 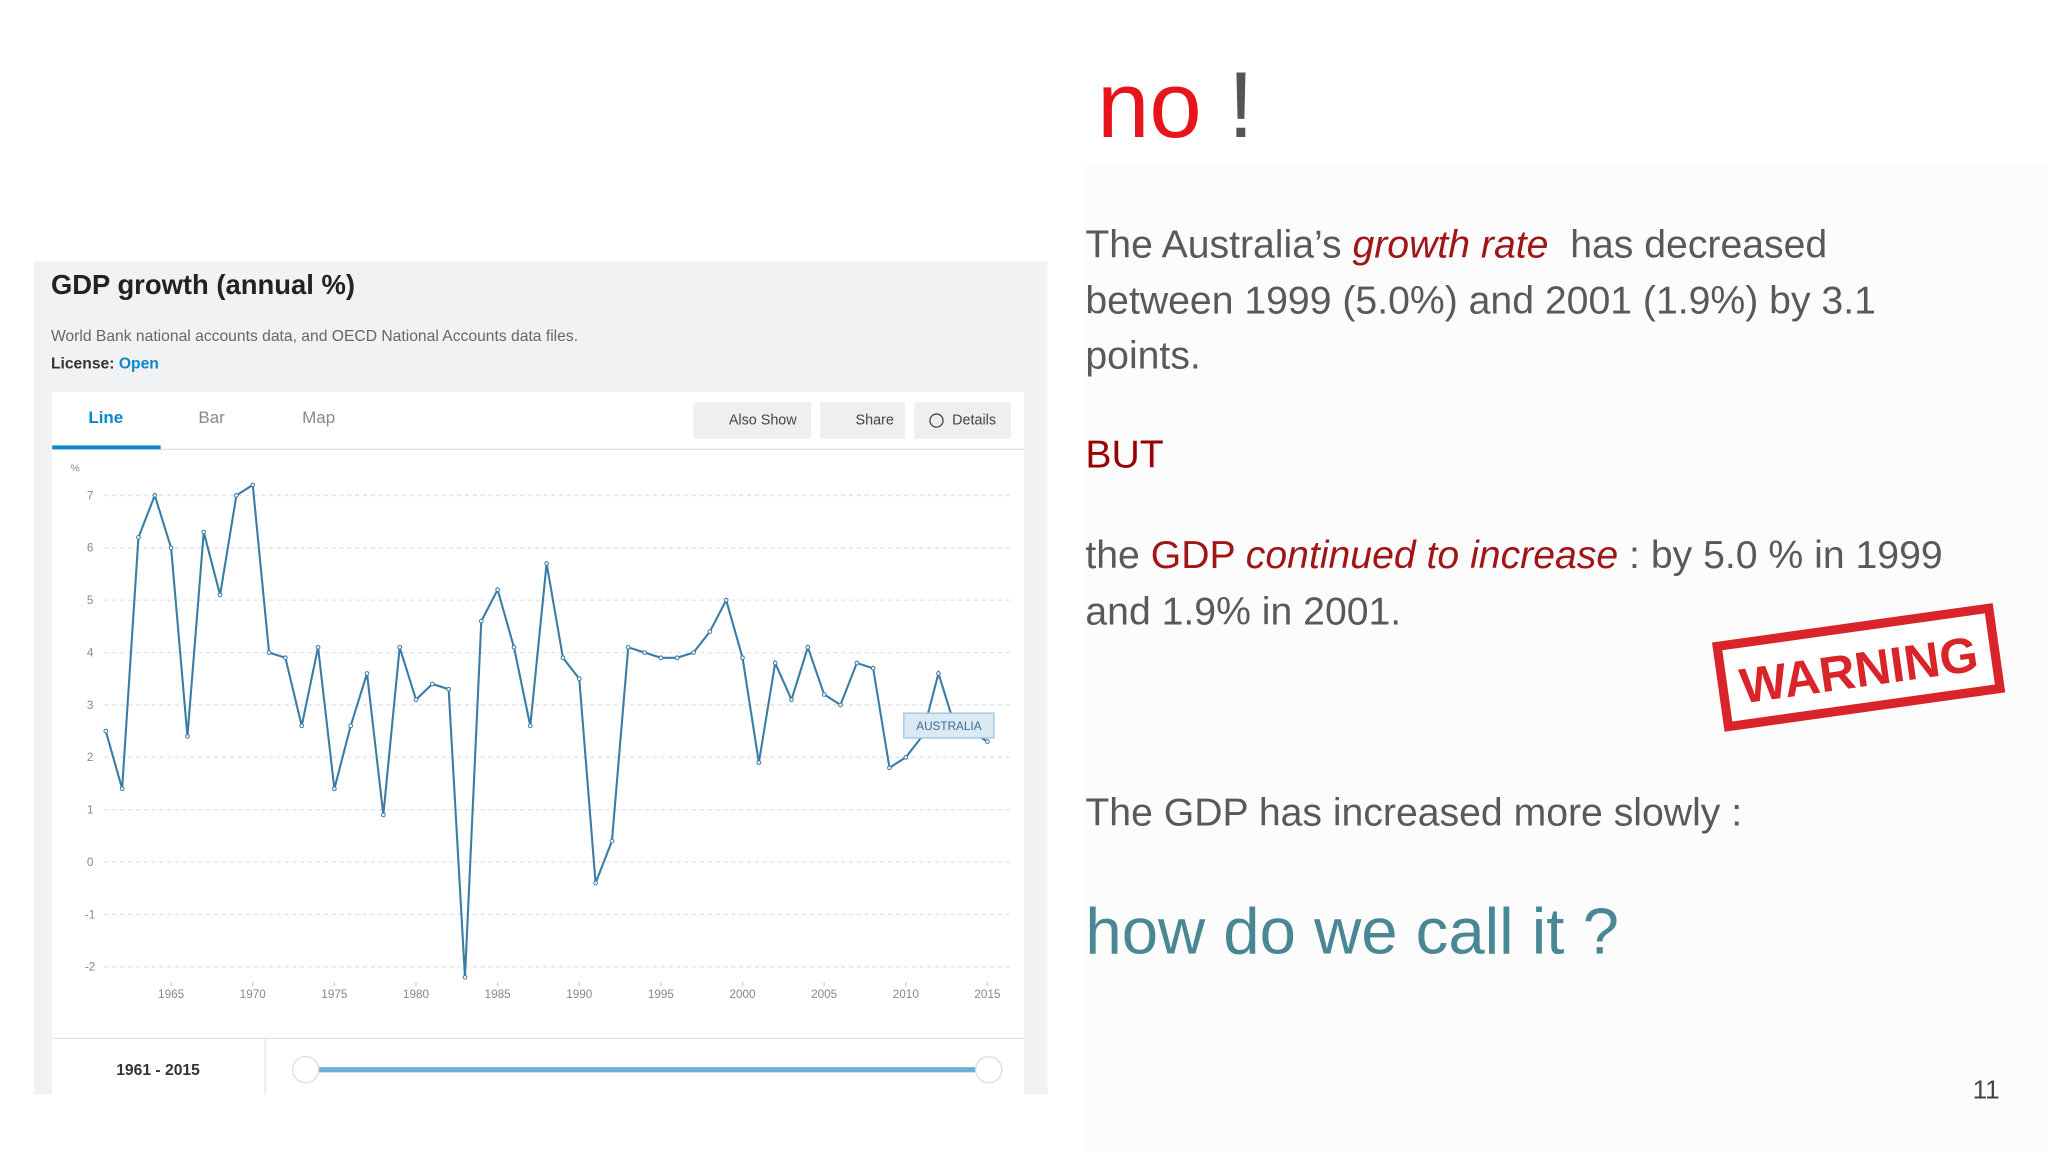 What do you see at coordinates (906, 994) in the screenshot?
I see `x-tick-label: 2010` at bounding box center [906, 994].